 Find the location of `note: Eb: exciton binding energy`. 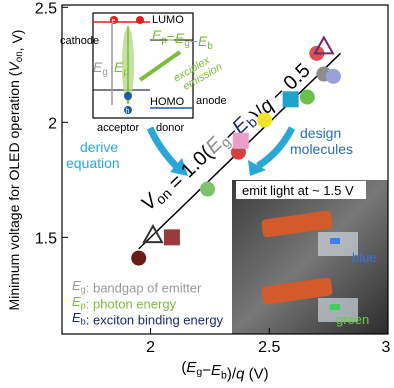

note: Eb: exciton binding energy is located at coordinates (148, 319).